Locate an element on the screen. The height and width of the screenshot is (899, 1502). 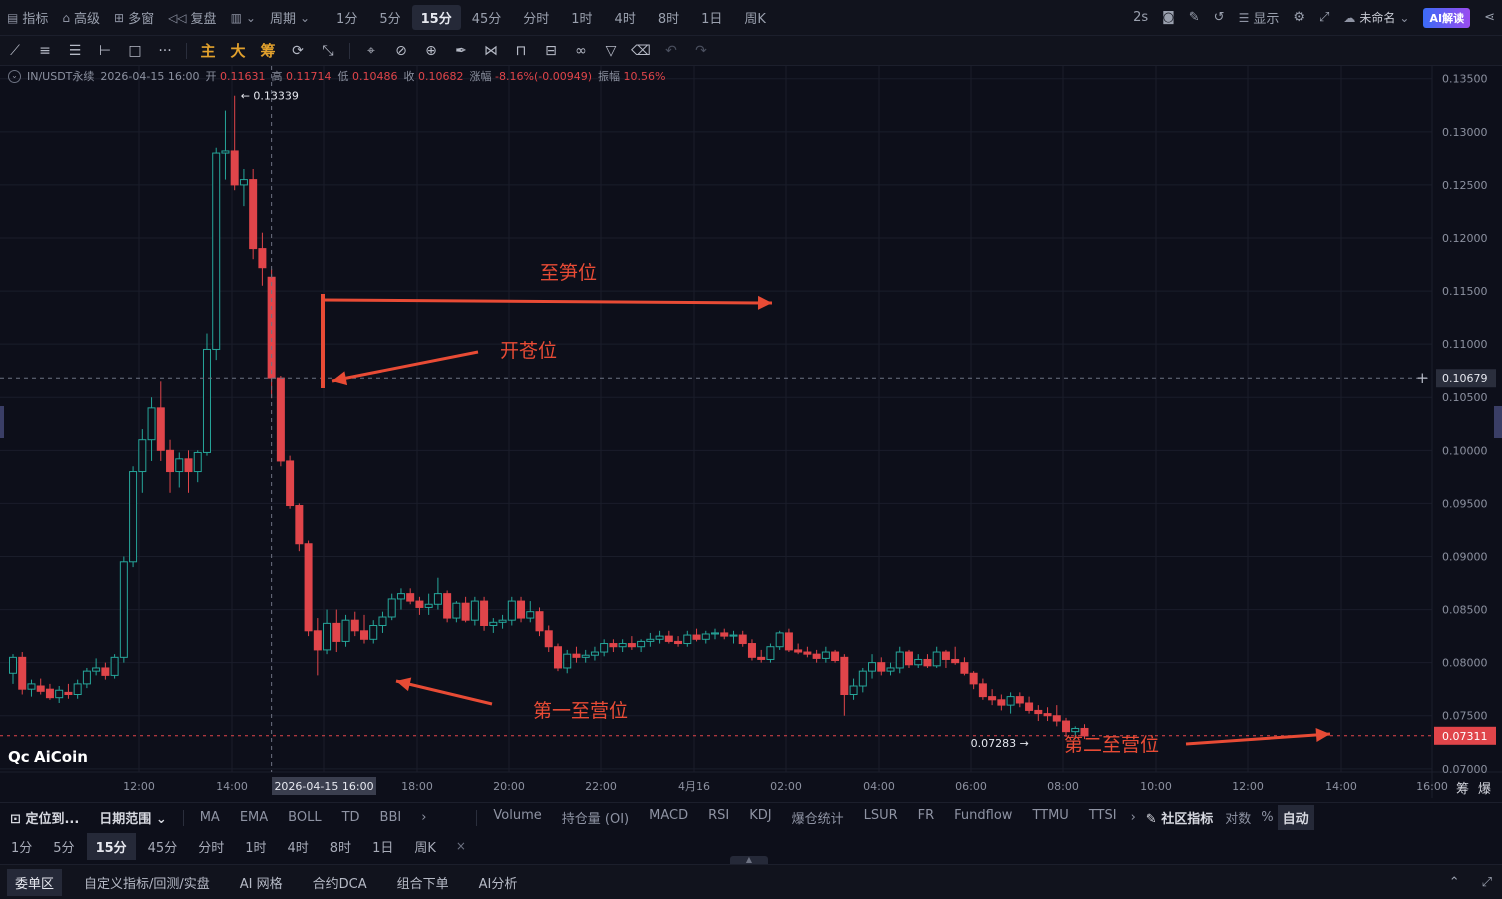
main-indicator-1: EMA is located at coordinates (254, 817).